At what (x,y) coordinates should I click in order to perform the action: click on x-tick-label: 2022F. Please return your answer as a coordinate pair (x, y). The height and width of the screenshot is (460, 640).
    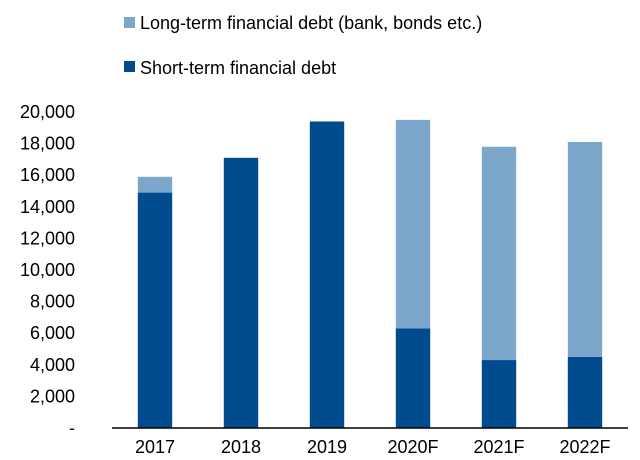
    Looking at the image, I should click on (584, 447).